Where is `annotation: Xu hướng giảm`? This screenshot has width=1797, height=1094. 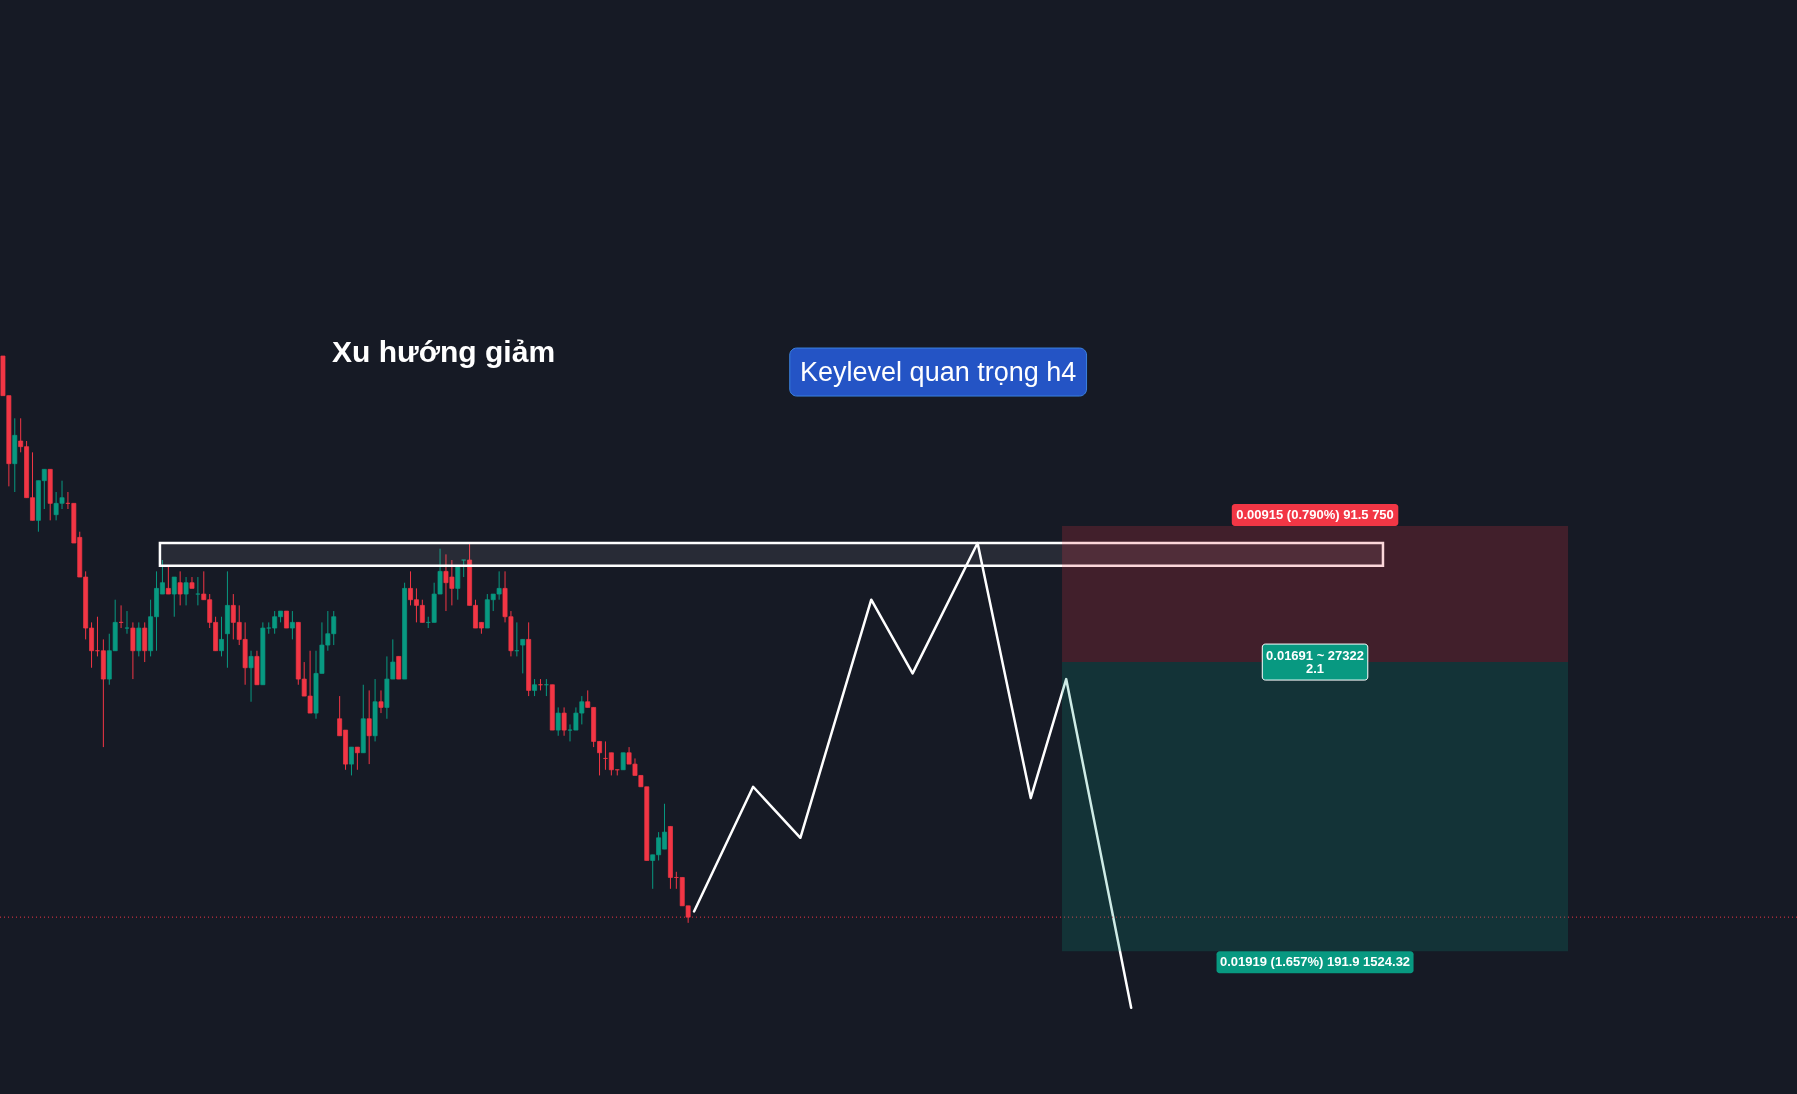 annotation: Xu hướng giảm is located at coordinates (444, 351).